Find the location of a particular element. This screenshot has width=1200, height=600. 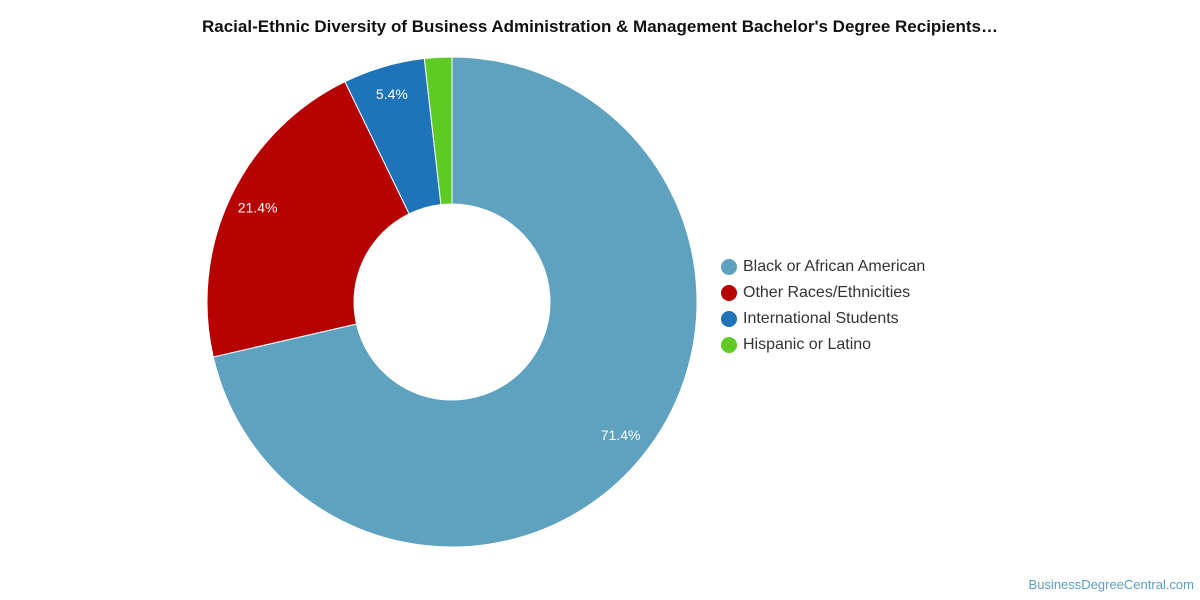

legend-label: International Students is located at coordinates (821, 318).